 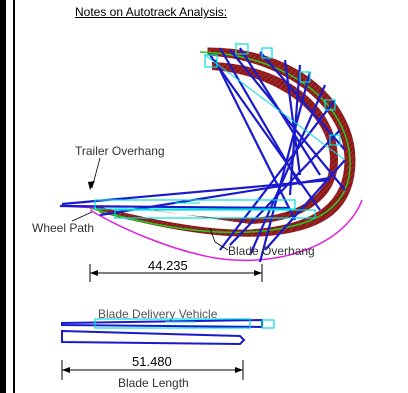 What do you see at coordinates (258, 273) in the screenshot?
I see `dim-swept-arrow-right` at bounding box center [258, 273].